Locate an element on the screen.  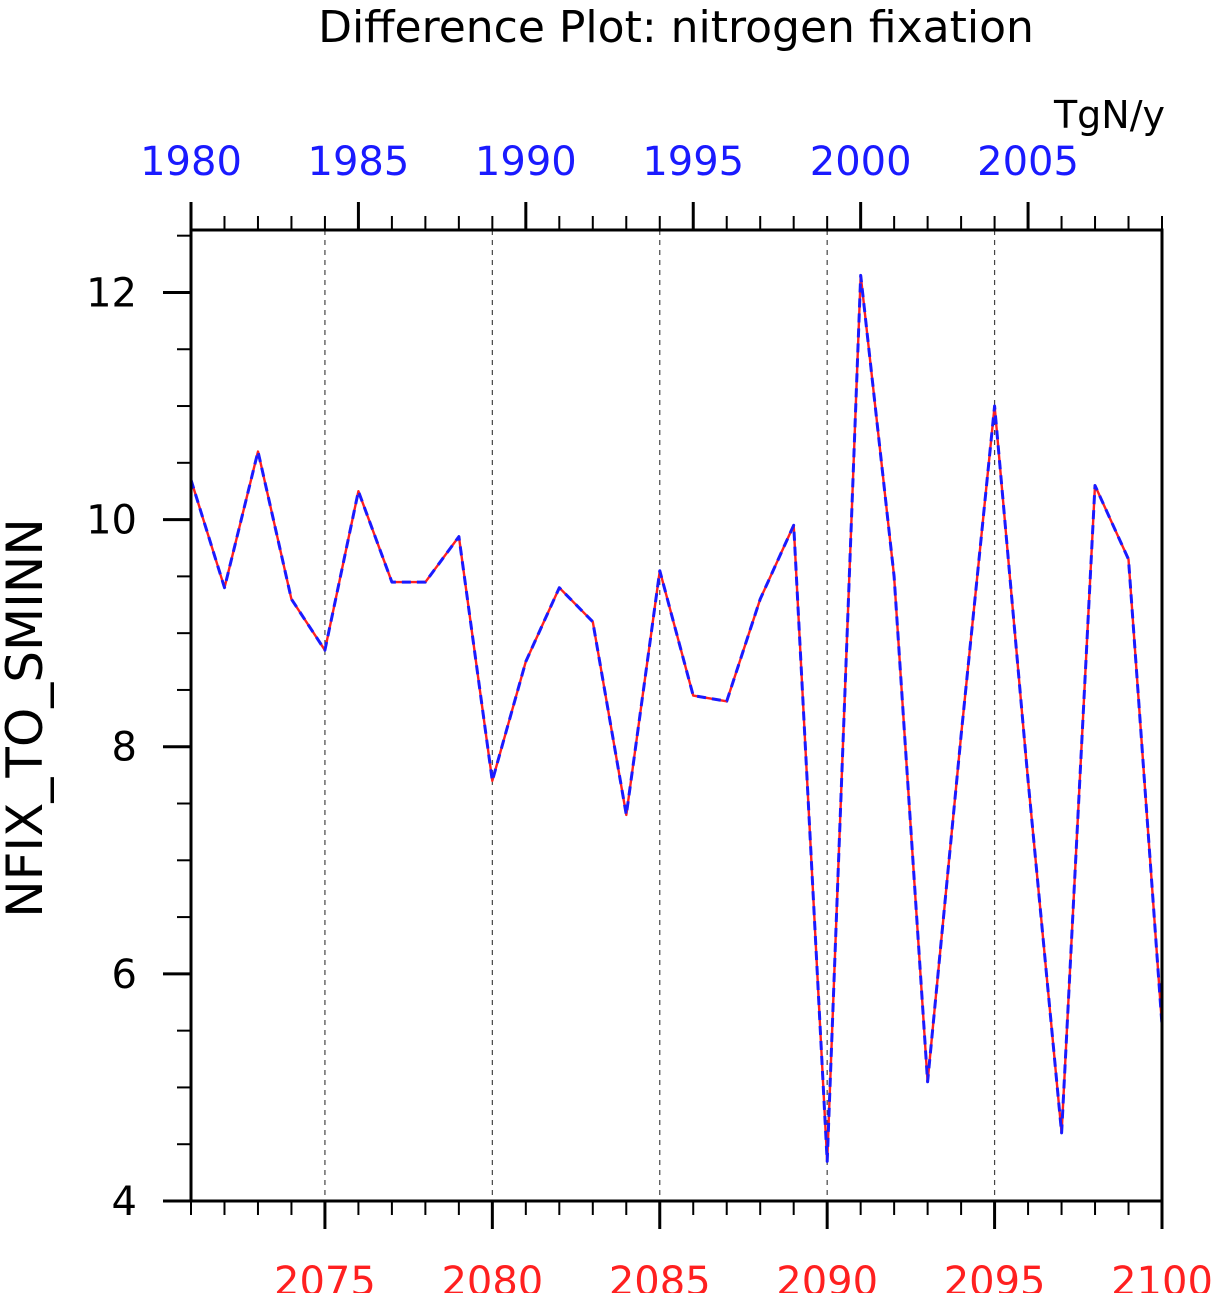
x-bottom-tick-label: 2085 is located at coordinates (660, 1276).